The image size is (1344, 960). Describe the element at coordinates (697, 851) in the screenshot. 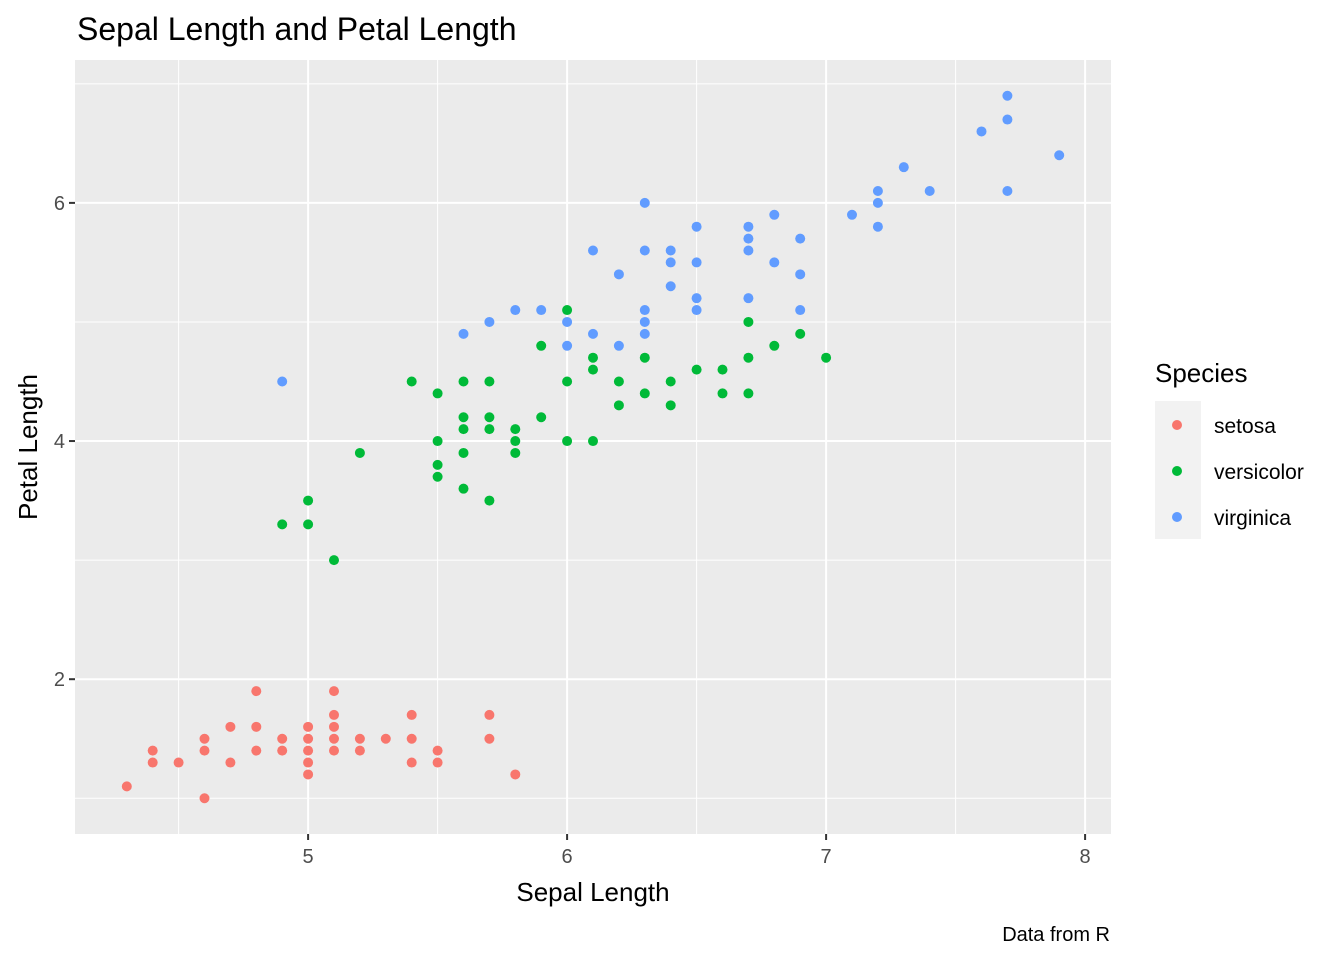

I see `x-axis-ticks: 5 6 7 8` at that location.